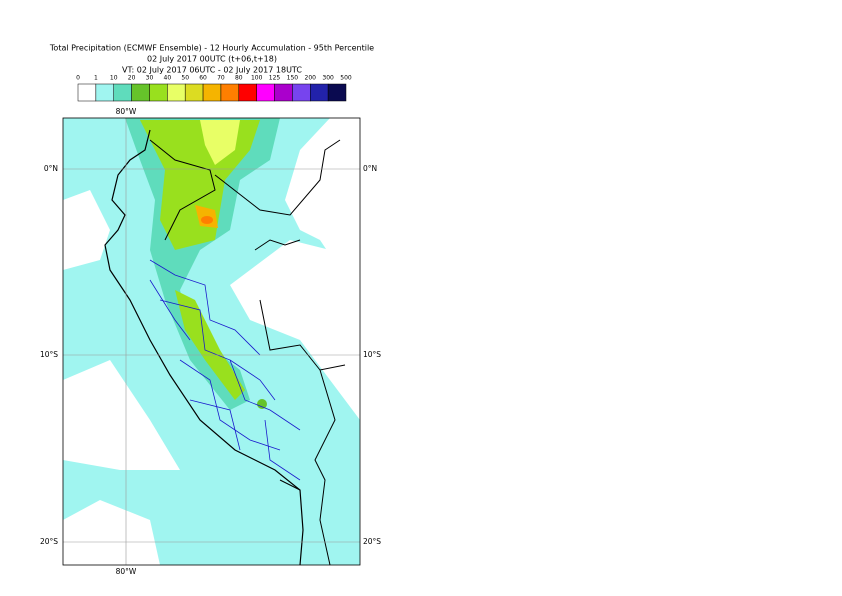 This screenshot has height=596, width=842. I want to click on legend-label: 125, so click(275, 78).